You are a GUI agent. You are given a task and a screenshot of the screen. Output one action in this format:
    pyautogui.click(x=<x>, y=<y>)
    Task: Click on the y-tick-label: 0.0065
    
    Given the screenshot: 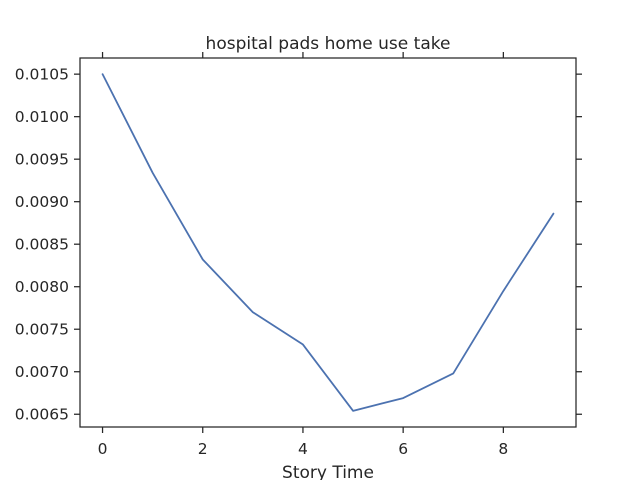 What is the action you would take?
    pyautogui.click(x=42, y=415)
    